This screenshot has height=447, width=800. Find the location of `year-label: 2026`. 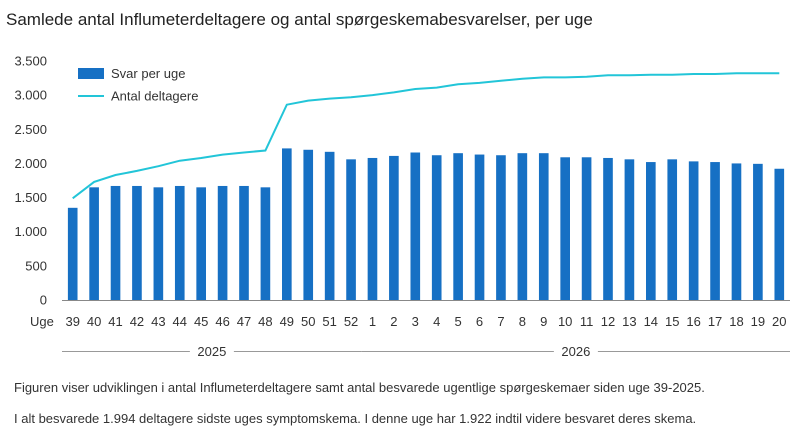

year-label: 2026 is located at coordinates (575, 351).